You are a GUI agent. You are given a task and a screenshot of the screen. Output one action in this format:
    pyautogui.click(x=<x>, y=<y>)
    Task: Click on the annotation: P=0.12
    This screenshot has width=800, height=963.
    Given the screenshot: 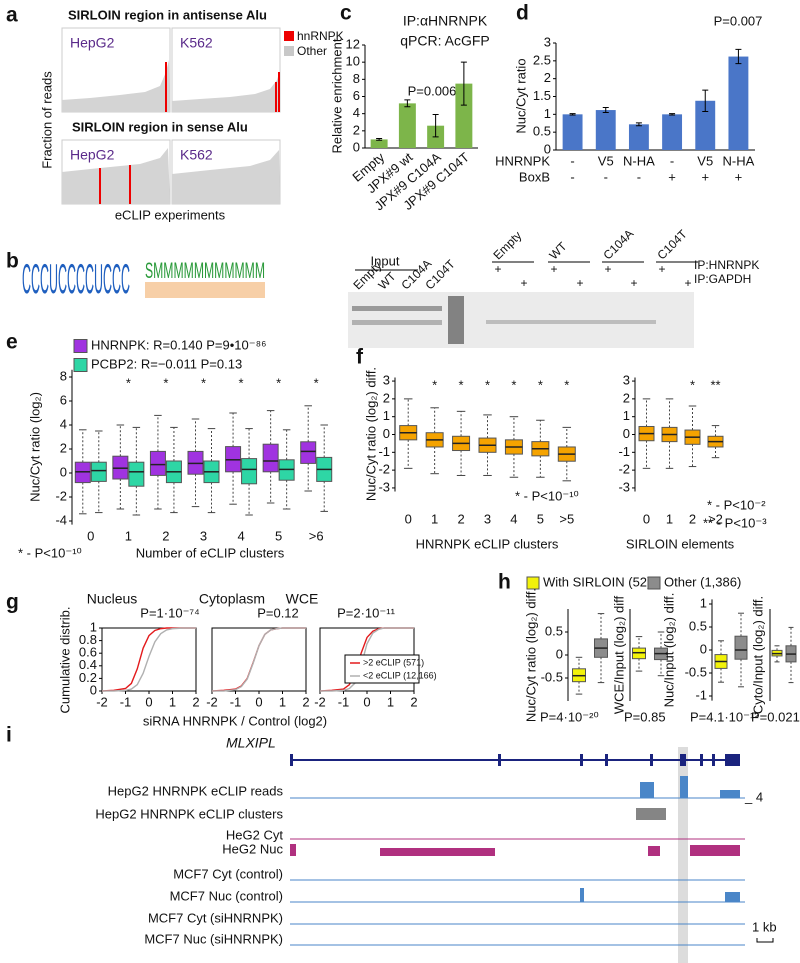 What is the action you would take?
    pyautogui.click(x=278, y=612)
    